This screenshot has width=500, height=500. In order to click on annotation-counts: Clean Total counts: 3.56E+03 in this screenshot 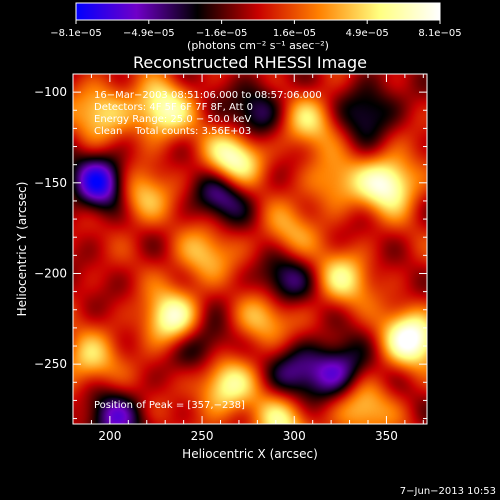, I will do `click(172, 131)`.